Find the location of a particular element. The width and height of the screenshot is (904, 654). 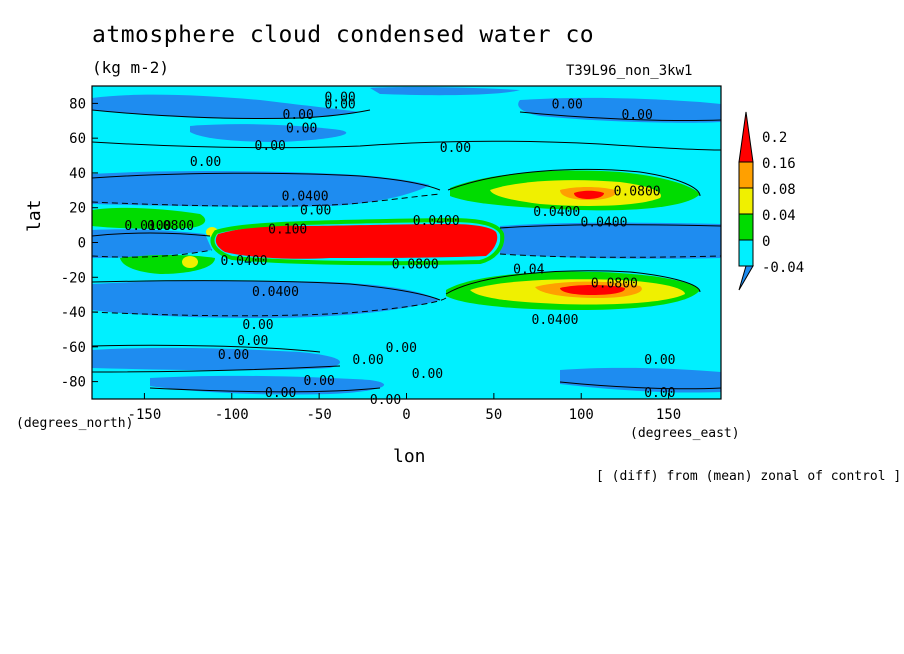

y-tick-label: 40 is located at coordinates (77, 174).